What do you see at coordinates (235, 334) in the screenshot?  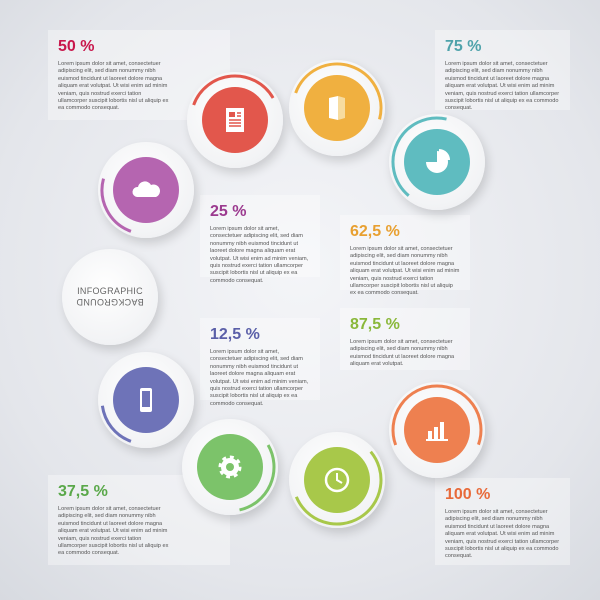 I see `percent-label: 12,5 %` at bounding box center [235, 334].